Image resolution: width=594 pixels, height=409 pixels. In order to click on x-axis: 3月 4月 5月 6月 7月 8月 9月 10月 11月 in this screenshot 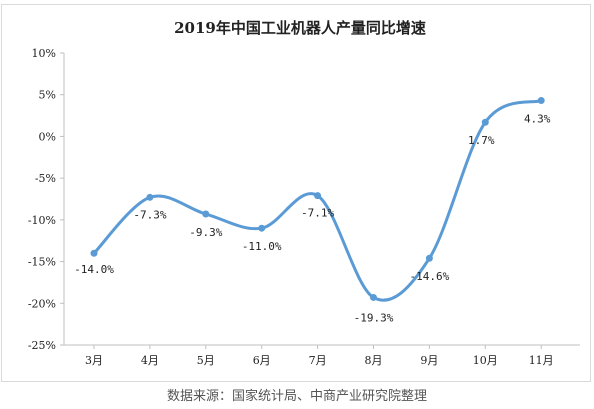, I will do `click(322, 355)`.